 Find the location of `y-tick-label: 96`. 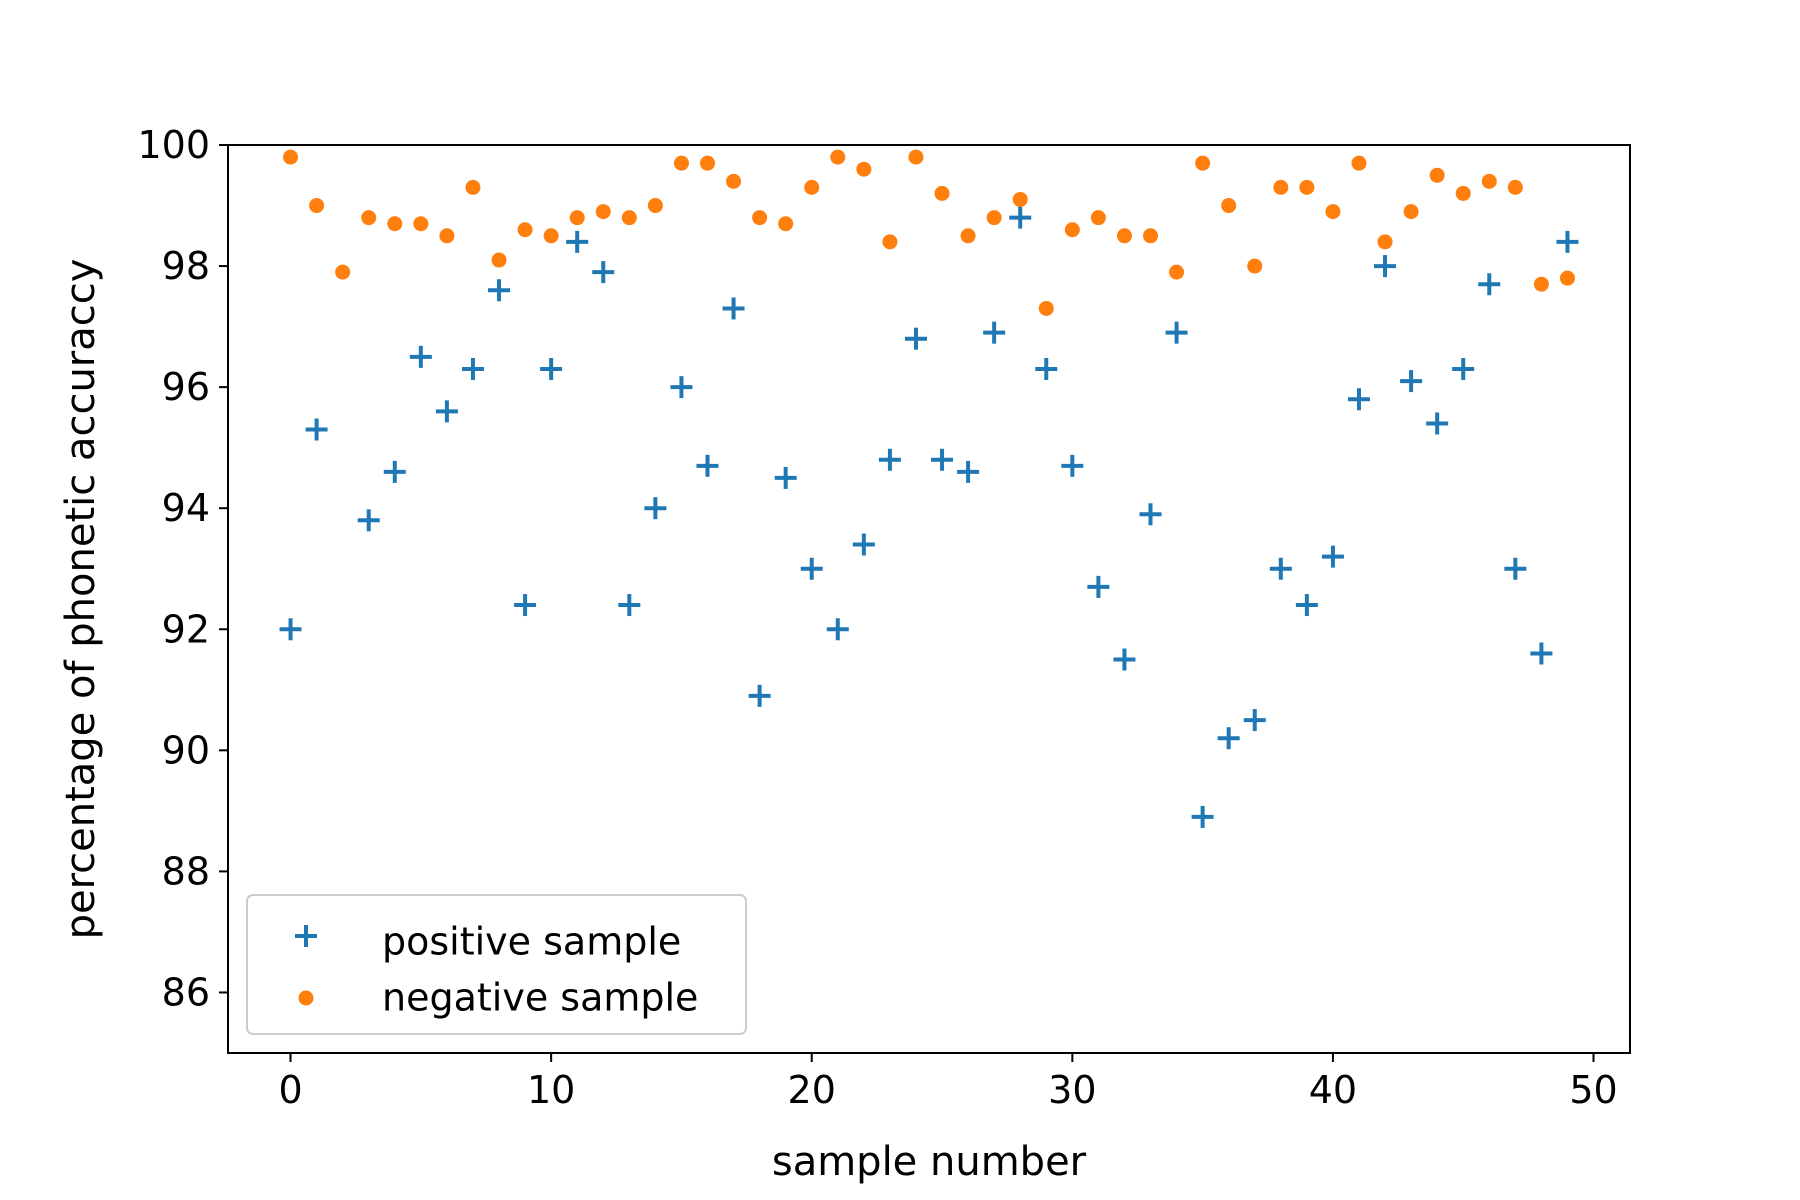

y-tick-label: 96 is located at coordinates (186, 387).